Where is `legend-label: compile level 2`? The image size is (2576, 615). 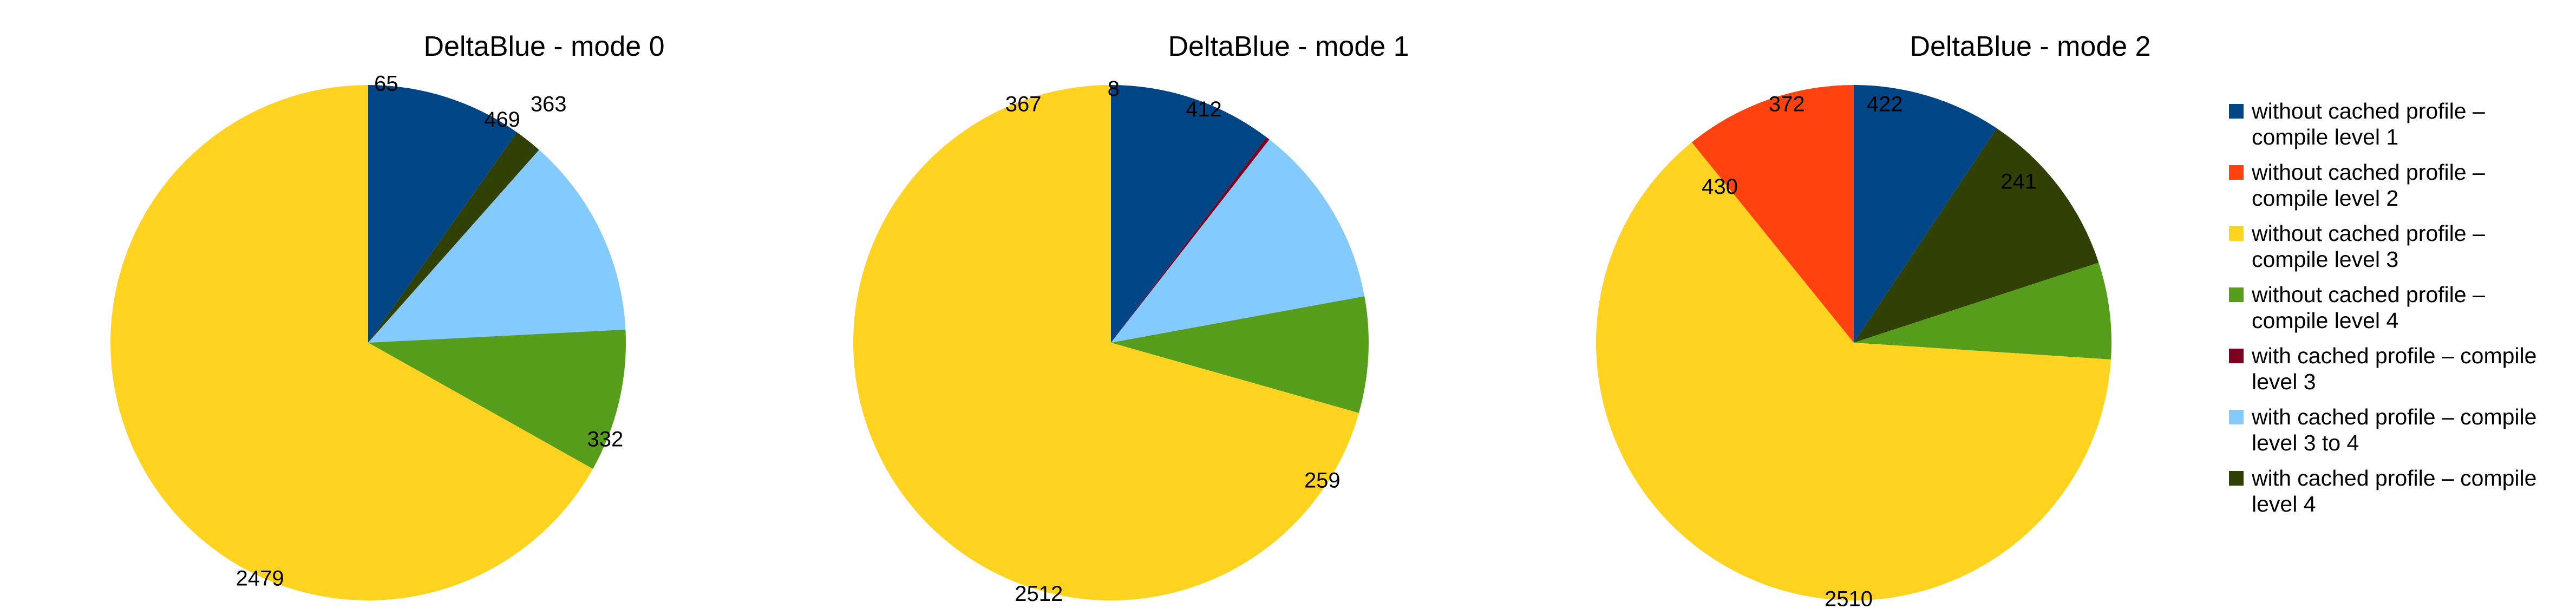
legend-label: compile level 2 is located at coordinates (2325, 199).